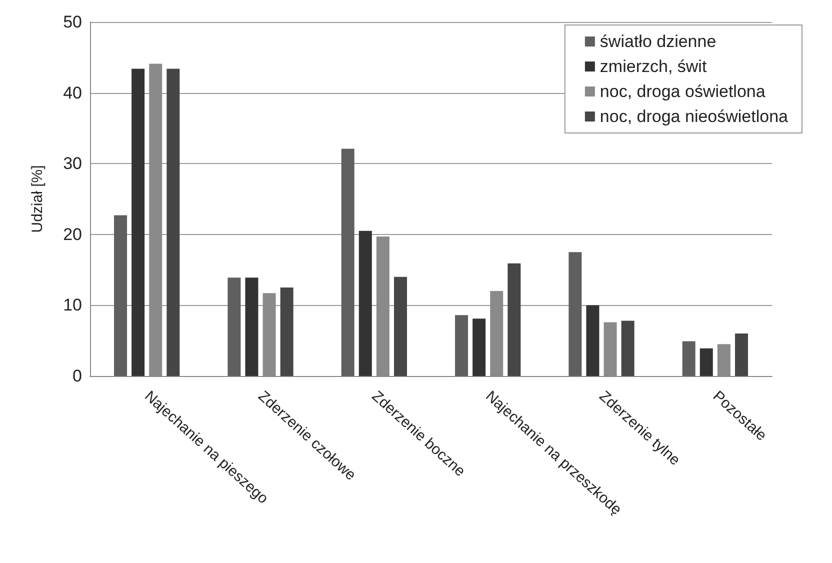 This screenshot has height=563, width=832. Describe the element at coordinates (694, 116) in the screenshot. I see `legend-label: noc, droga nieoświetlona` at that location.